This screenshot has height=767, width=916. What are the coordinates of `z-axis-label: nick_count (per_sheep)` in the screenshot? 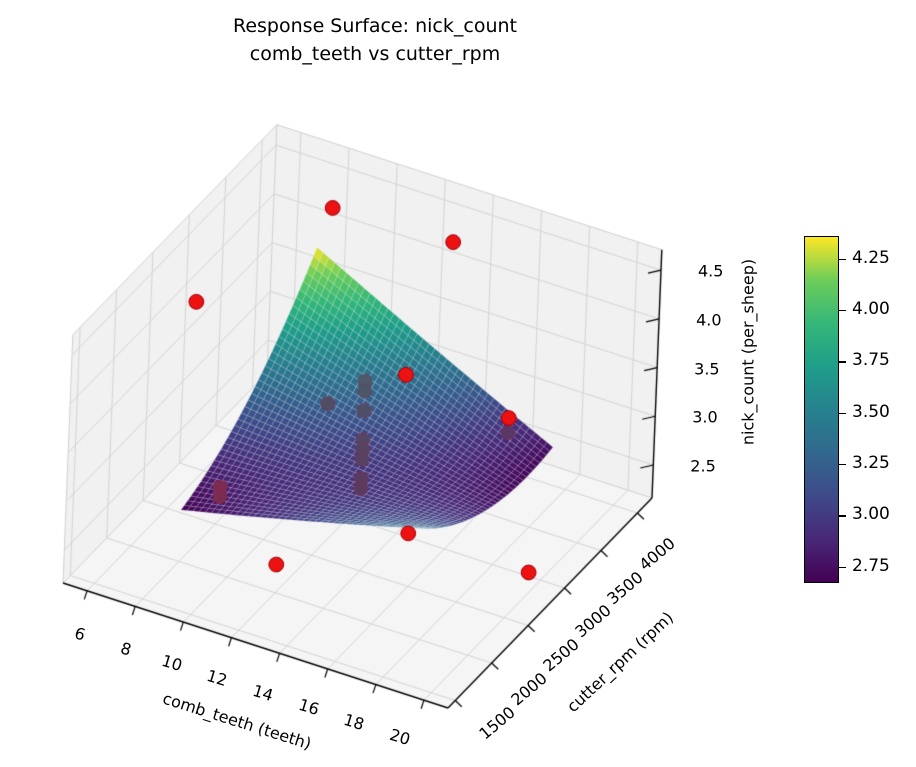 It's located at (748, 352).